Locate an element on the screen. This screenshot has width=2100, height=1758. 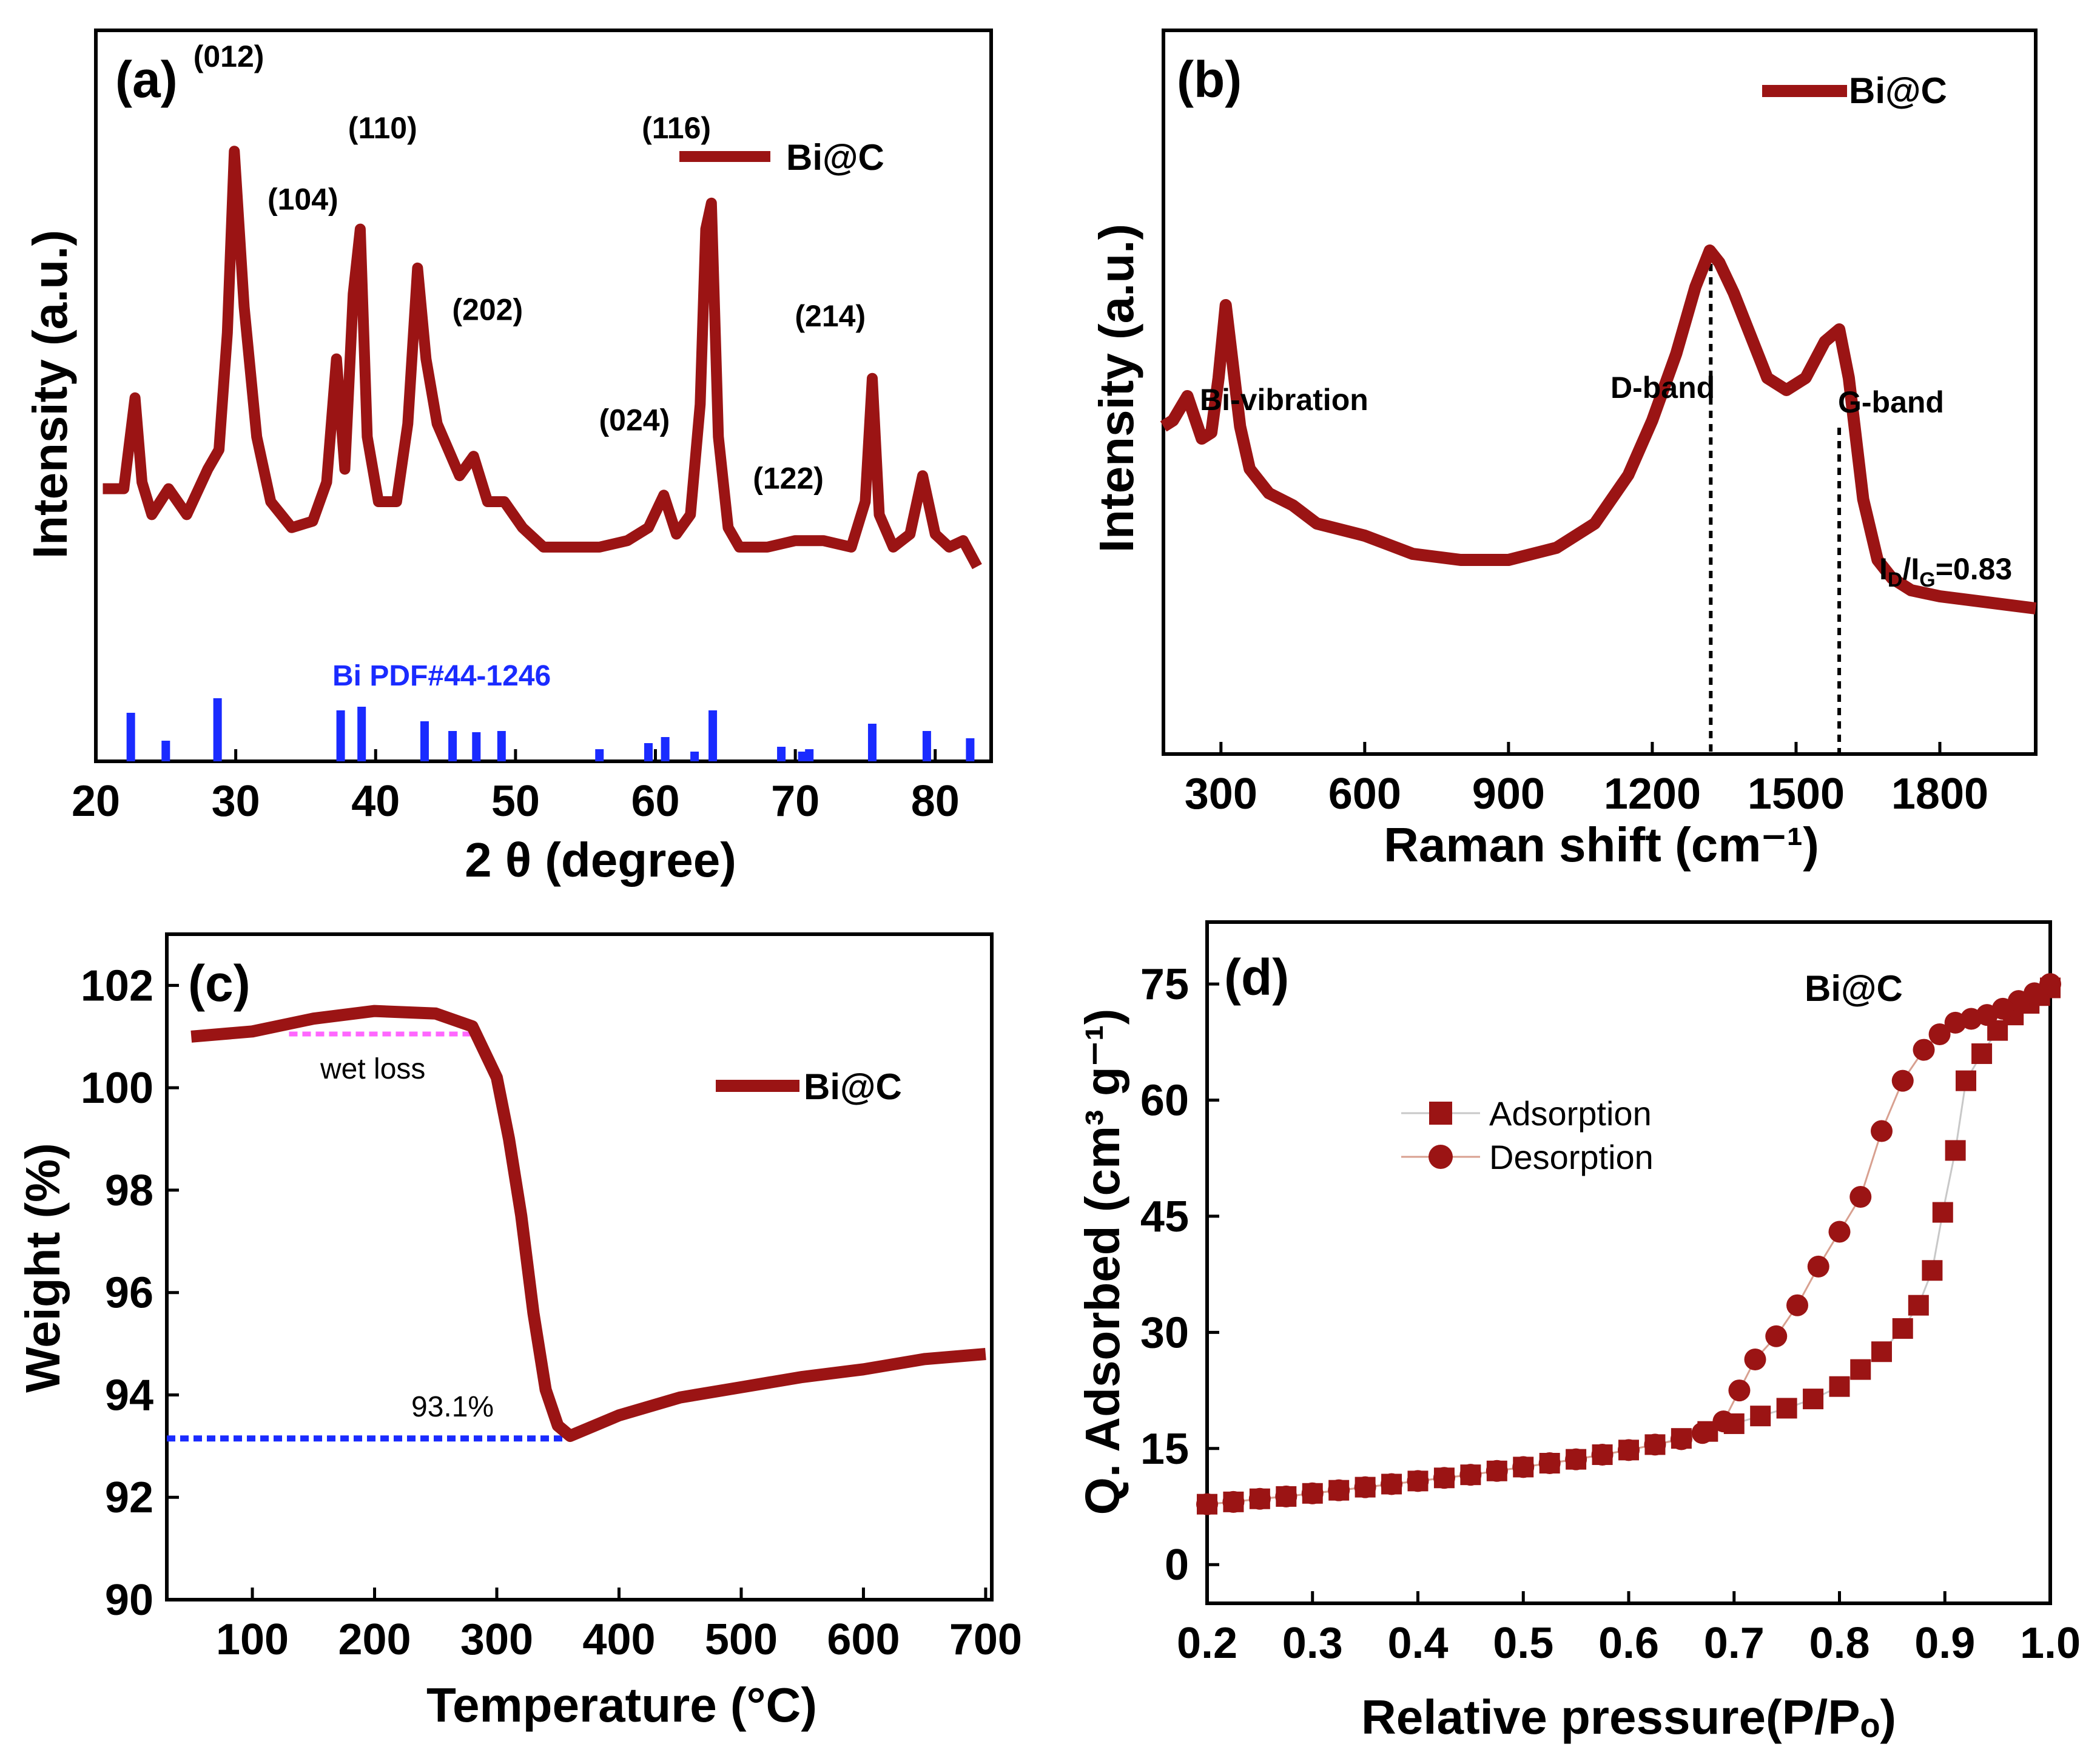
x-tick-label-d: 0.7 is located at coordinates (1734, 1643).